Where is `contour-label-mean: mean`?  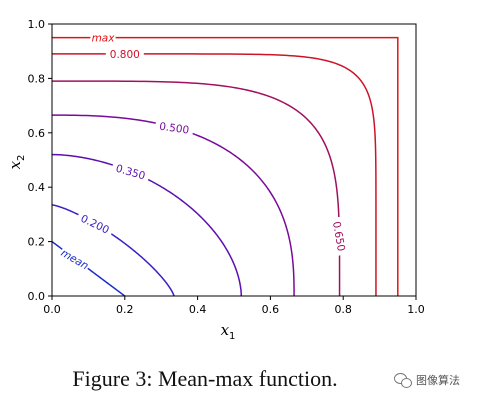
contour-label-mean: mean is located at coordinates (75, 258).